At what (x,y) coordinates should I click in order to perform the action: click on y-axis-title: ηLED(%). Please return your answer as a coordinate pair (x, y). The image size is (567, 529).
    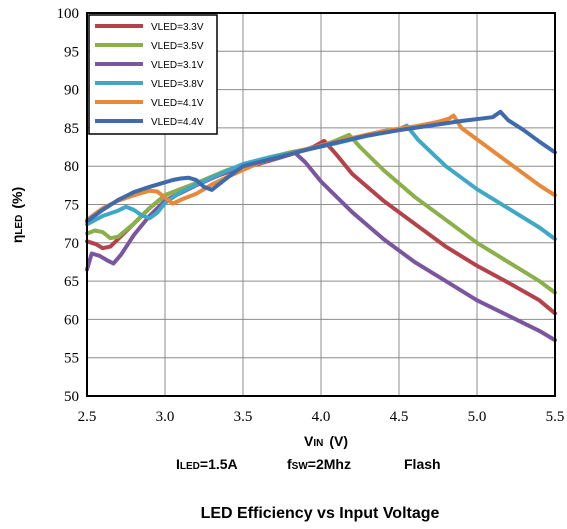
    Looking at the image, I should click on (17, 215).